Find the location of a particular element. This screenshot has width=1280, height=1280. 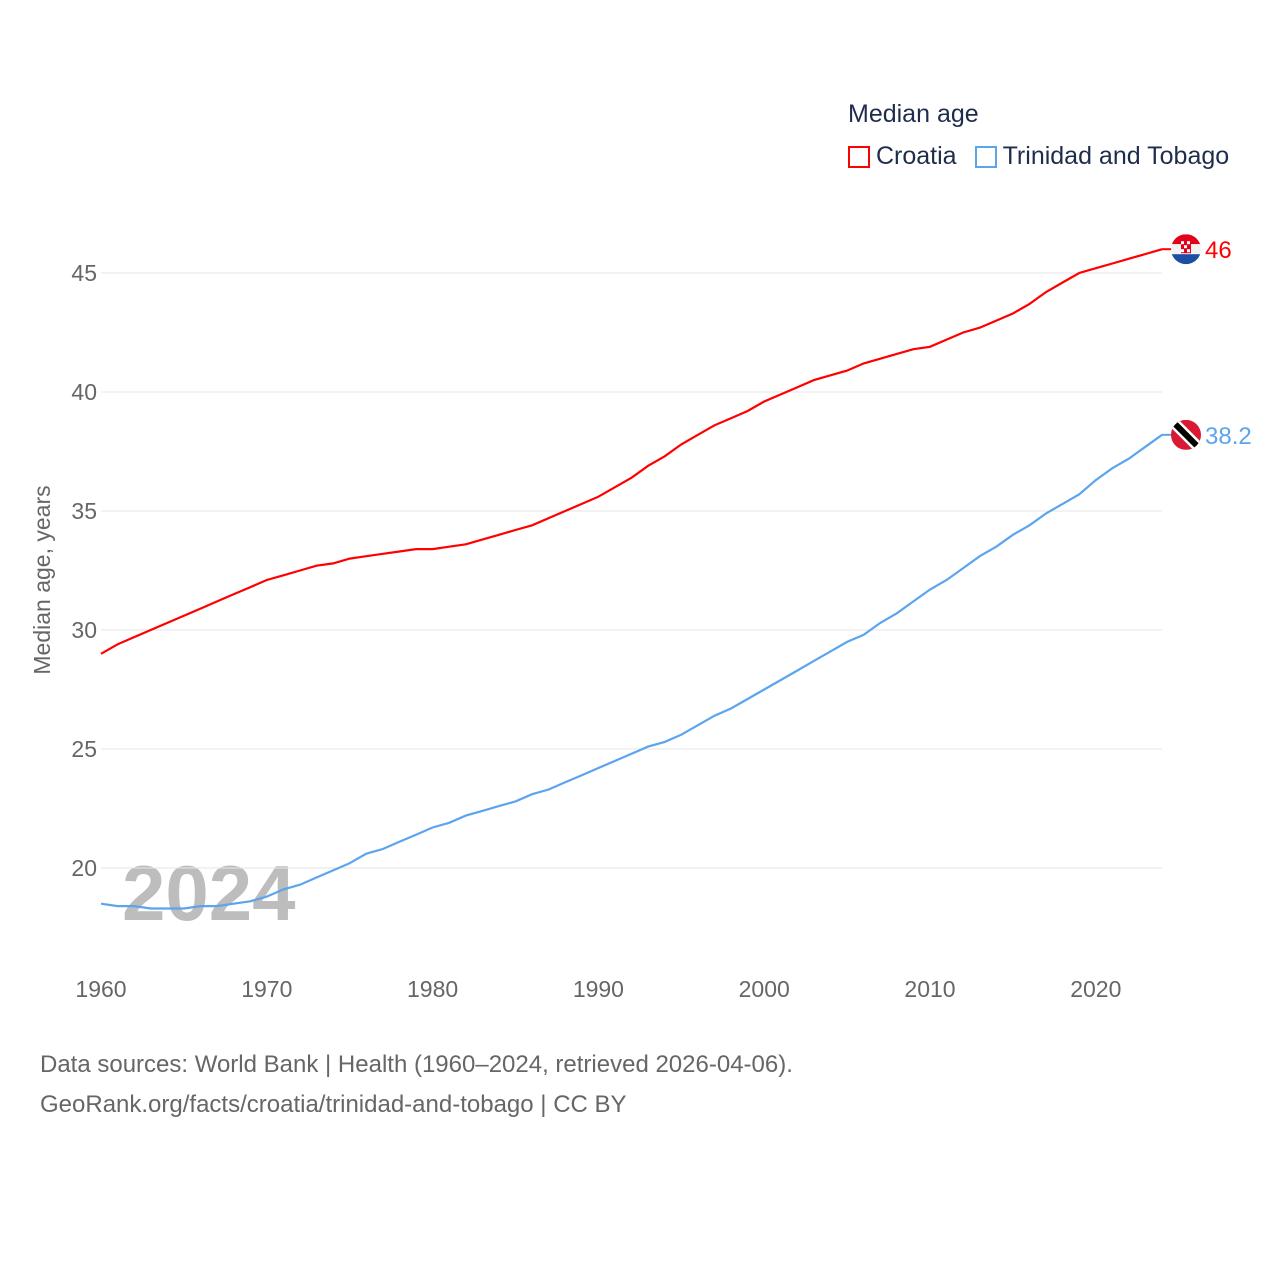

legend-item-trinidad: Trinidad and Tobago is located at coordinates (1102, 156).